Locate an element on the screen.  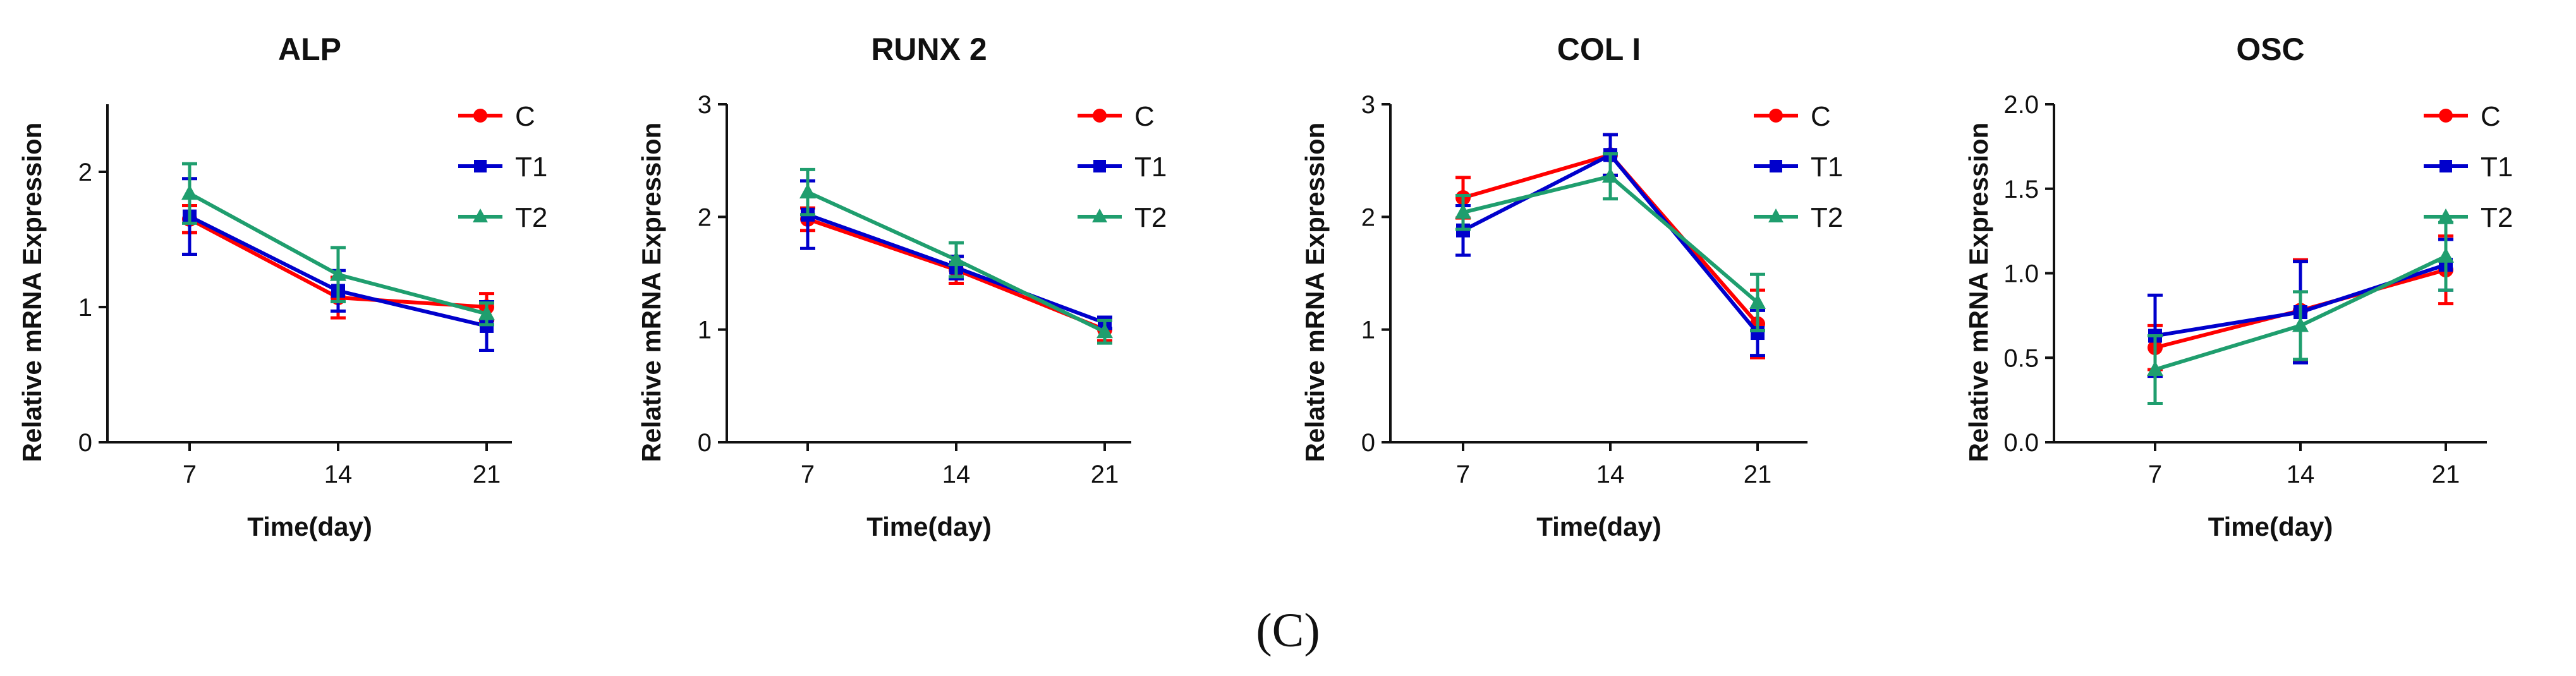
chart-title: OSC is located at coordinates (2270, 50).